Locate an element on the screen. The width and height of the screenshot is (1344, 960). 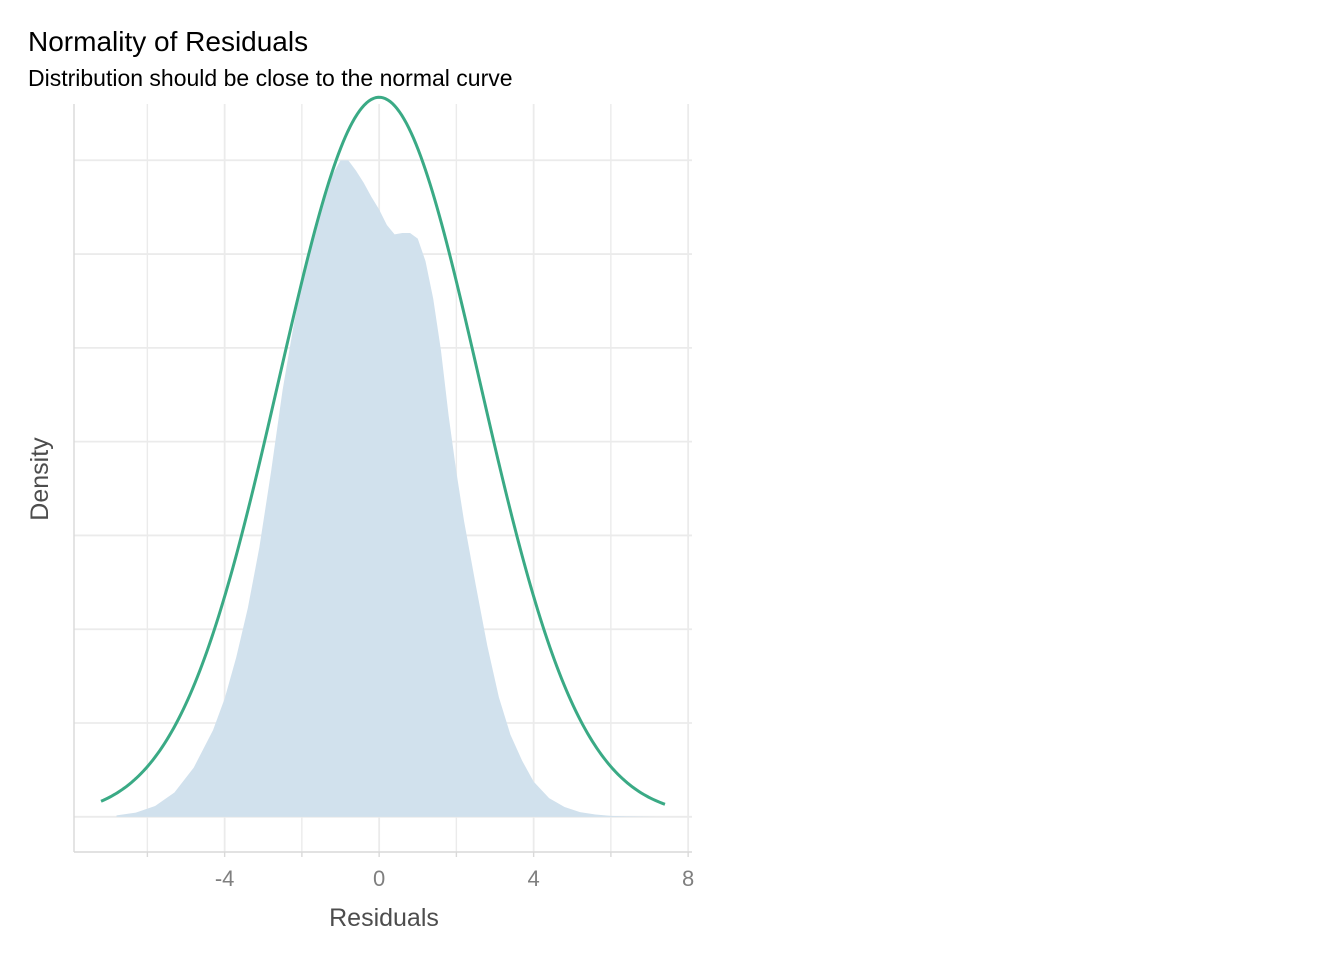
x-tick-label: 8 is located at coordinates (688, 878).